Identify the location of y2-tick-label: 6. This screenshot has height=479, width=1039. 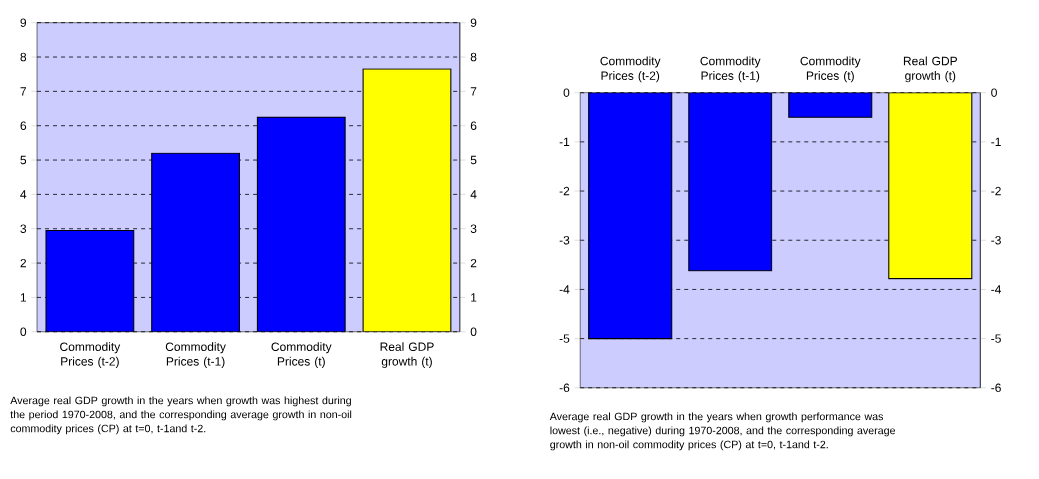
(473, 126).